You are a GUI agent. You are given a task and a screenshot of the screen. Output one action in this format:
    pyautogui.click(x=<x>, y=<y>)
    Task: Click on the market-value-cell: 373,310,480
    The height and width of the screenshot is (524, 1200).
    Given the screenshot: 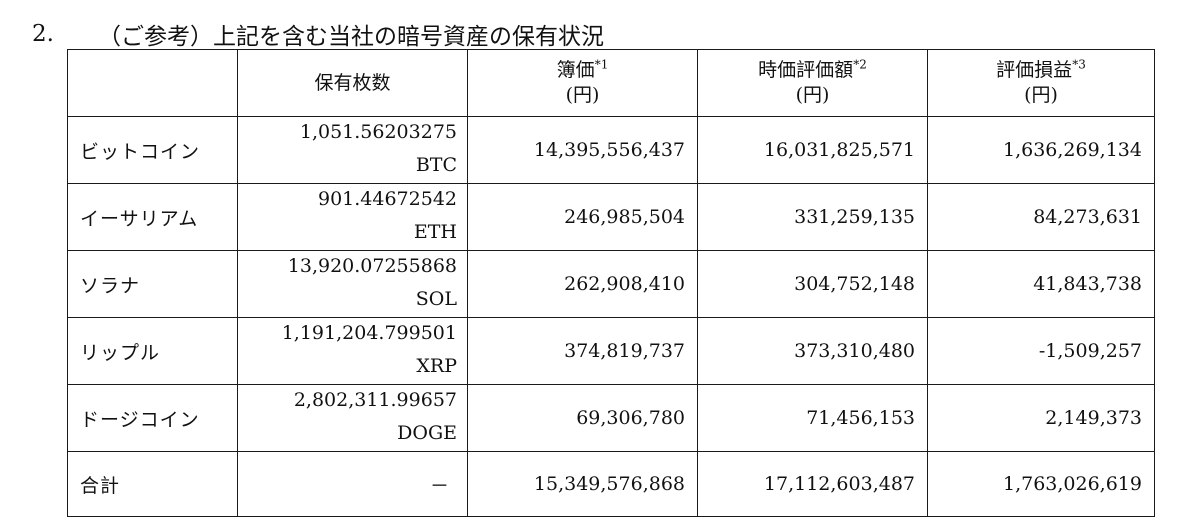 What is the action you would take?
    pyautogui.click(x=812, y=351)
    